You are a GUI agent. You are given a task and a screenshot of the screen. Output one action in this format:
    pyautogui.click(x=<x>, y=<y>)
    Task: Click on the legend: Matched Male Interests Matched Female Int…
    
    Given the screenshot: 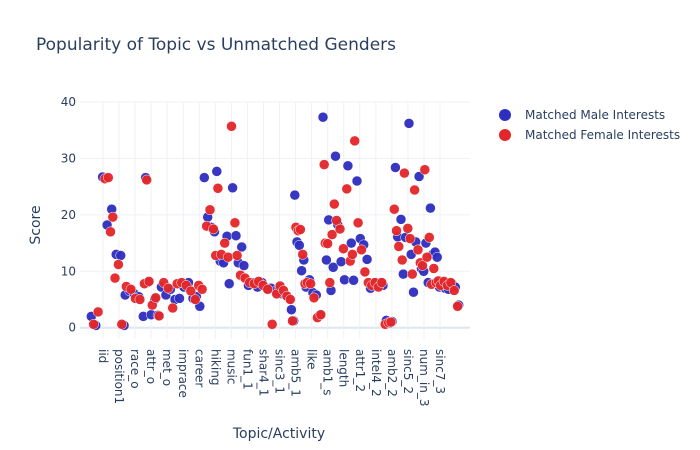 What is the action you would take?
    pyautogui.click(x=589, y=125)
    